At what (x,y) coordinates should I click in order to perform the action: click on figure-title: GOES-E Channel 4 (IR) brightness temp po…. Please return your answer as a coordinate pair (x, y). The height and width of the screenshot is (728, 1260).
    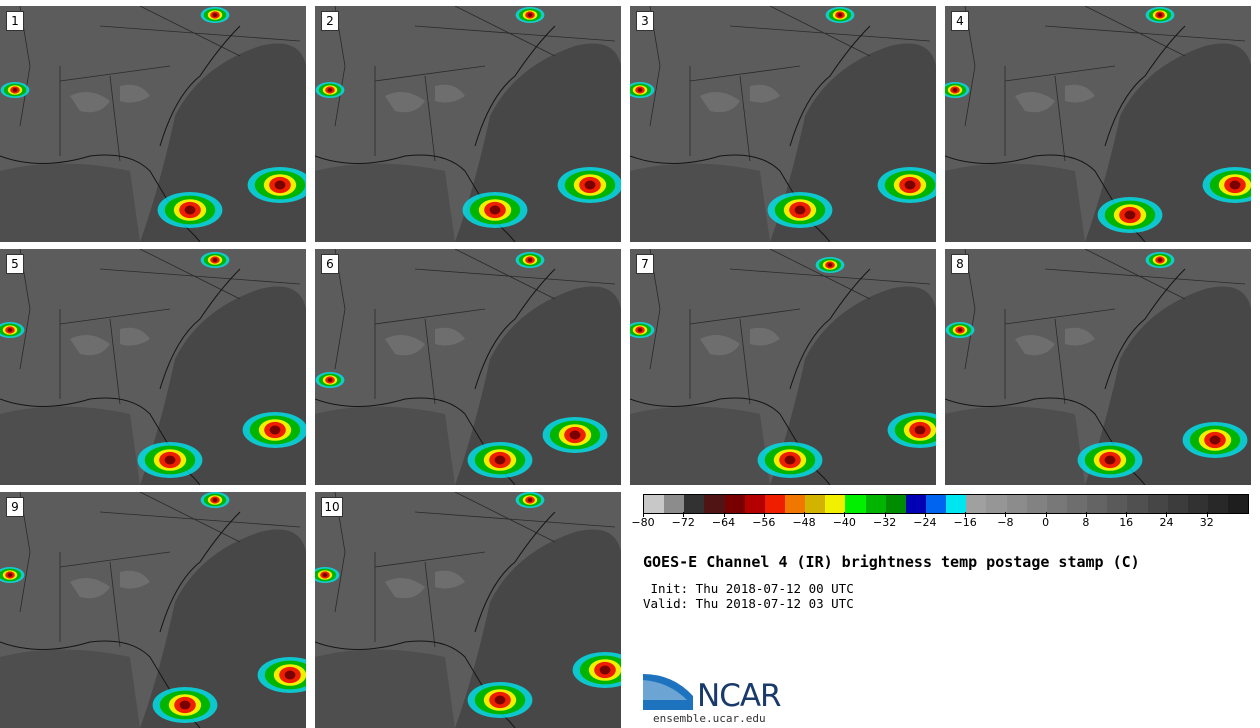
    Looking at the image, I should click on (891, 562).